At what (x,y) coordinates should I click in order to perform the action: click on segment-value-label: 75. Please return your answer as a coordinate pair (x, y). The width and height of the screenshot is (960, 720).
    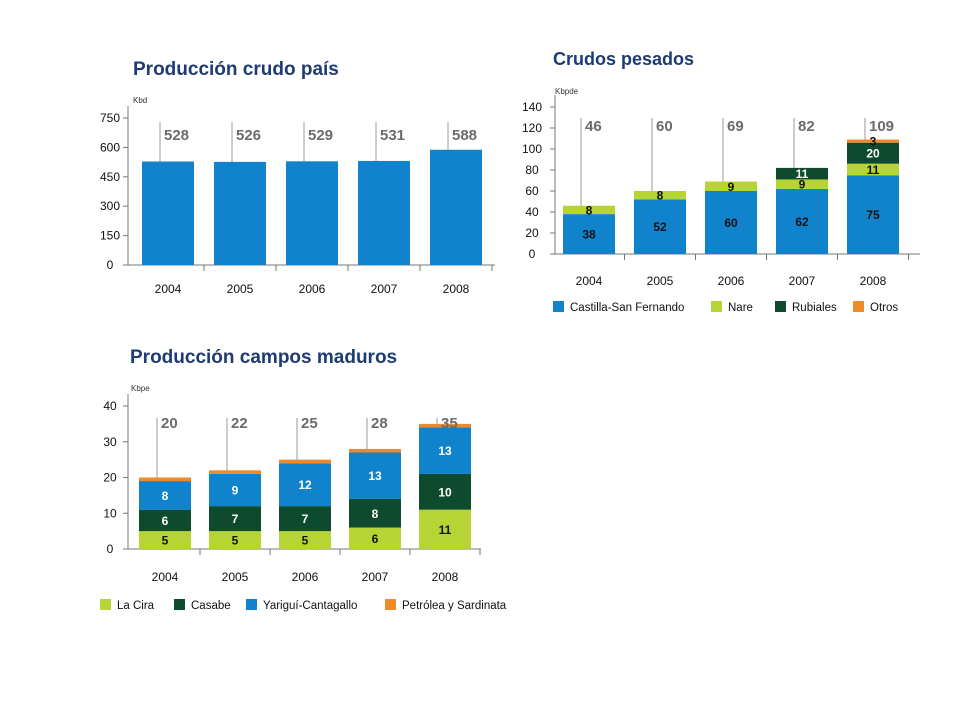
    Looking at the image, I should click on (873, 215).